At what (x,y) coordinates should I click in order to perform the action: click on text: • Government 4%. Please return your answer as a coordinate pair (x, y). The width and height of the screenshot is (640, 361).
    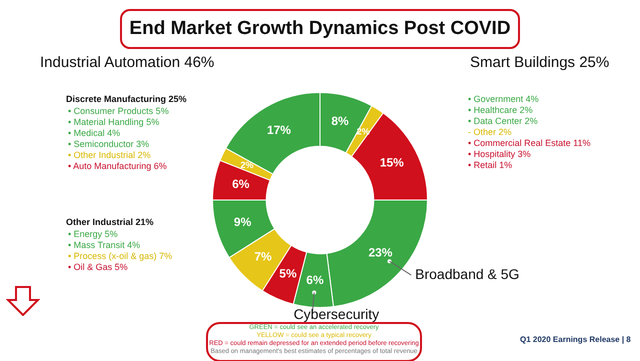
    Looking at the image, I should click on (503, 99).